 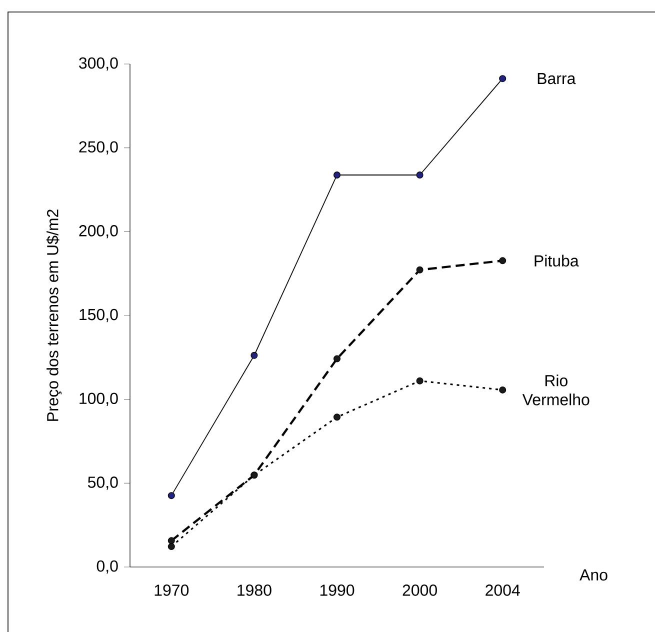 I want to click on series-label: Pituba, so click(x=556, y=260).